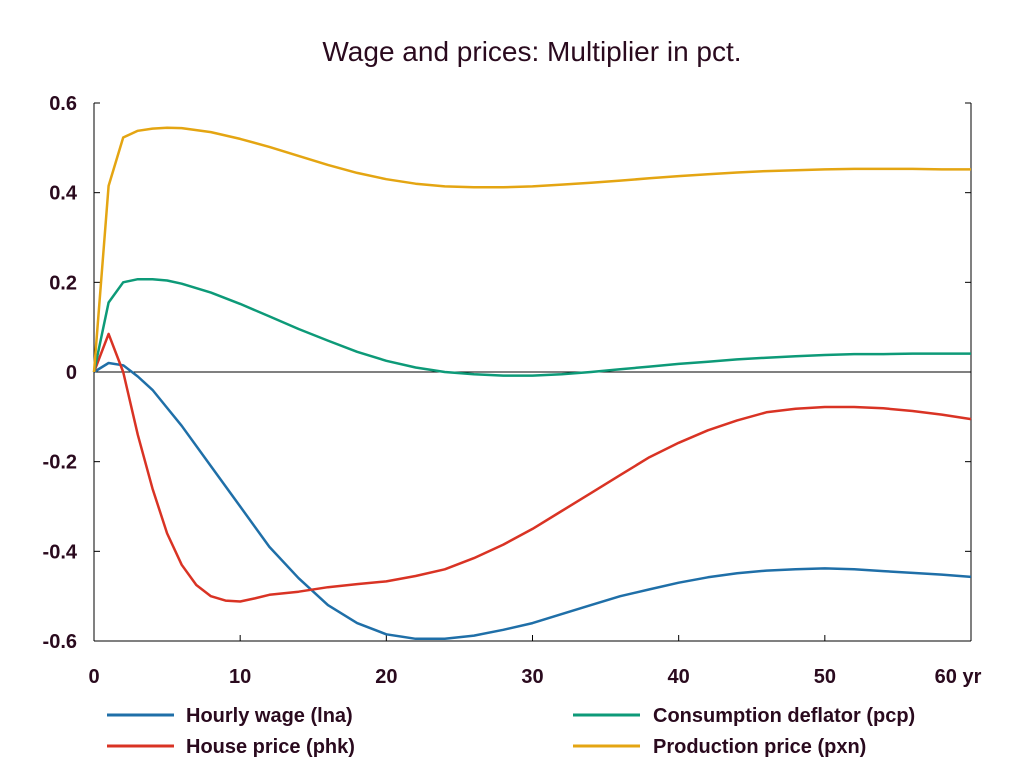 Image resolution: width=1024 pixels, height=778 pixels. Describe the element at coordinates (270, 747) in the screenshot. I see `legend-label-phk: House price (phk)` at that location.